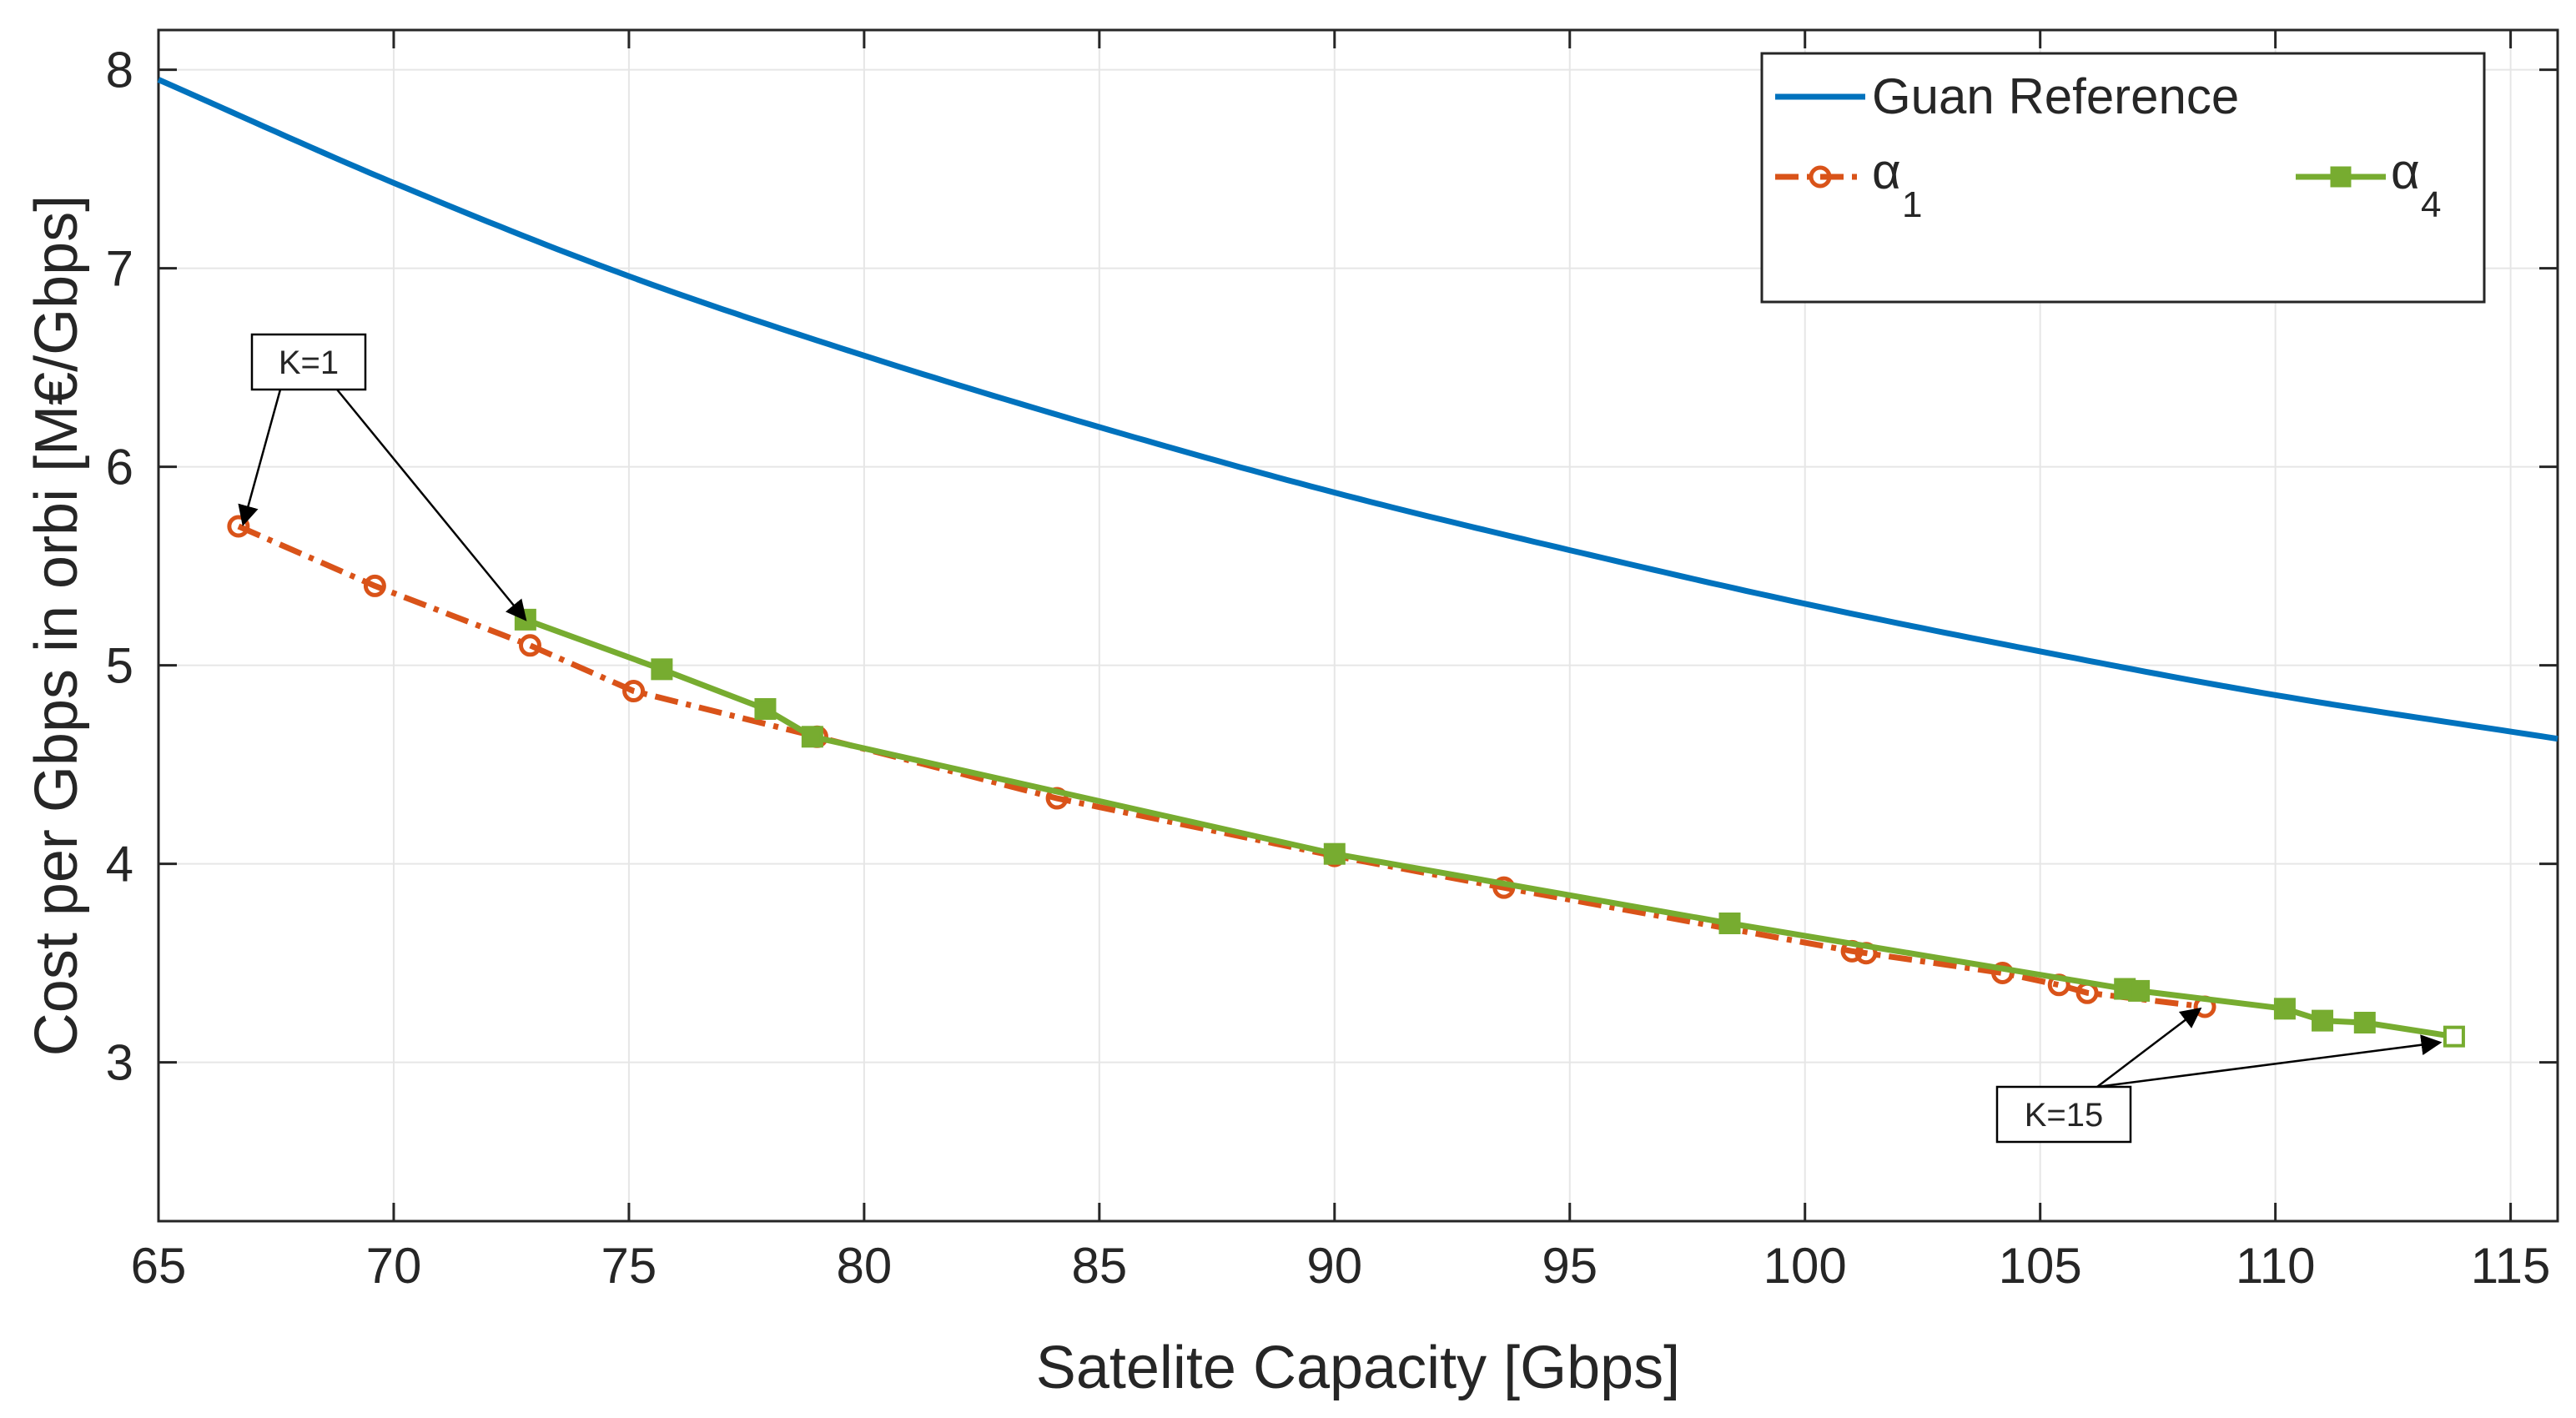 The width and height of the screenshot is (2576, 1418). Describe the element at coordinates (2123, 178) in the screenshot. I see `legend: Guan Reference α 1 α 4` at that location.